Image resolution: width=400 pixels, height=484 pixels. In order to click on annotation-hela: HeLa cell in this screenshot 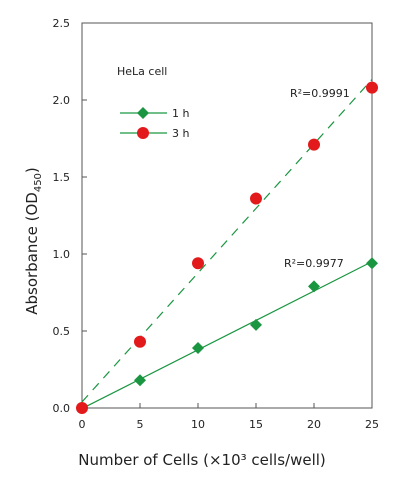, I will do `click(142, 71)`.